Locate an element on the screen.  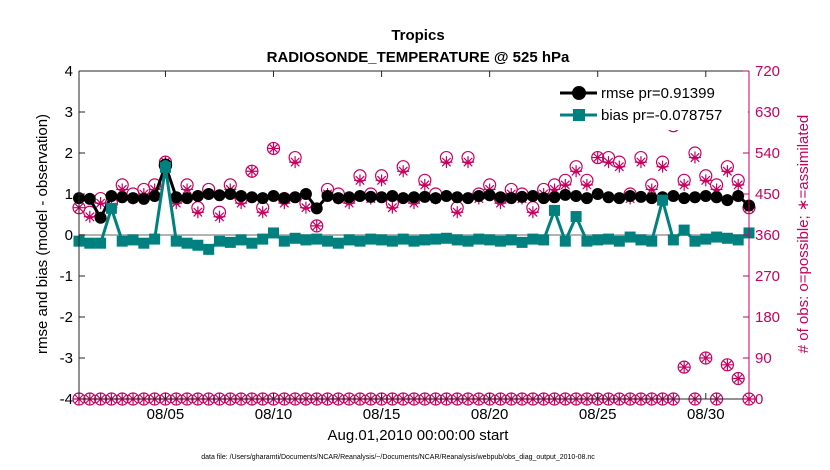
rmse-series is located at coordinates (414, 191).